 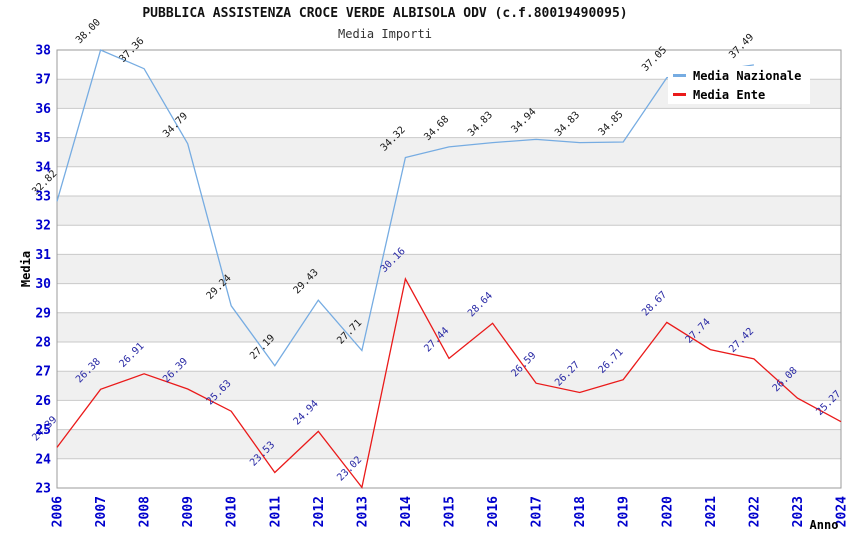 I want to click on x-tick-label: 2020, so click(x=667, y=511).